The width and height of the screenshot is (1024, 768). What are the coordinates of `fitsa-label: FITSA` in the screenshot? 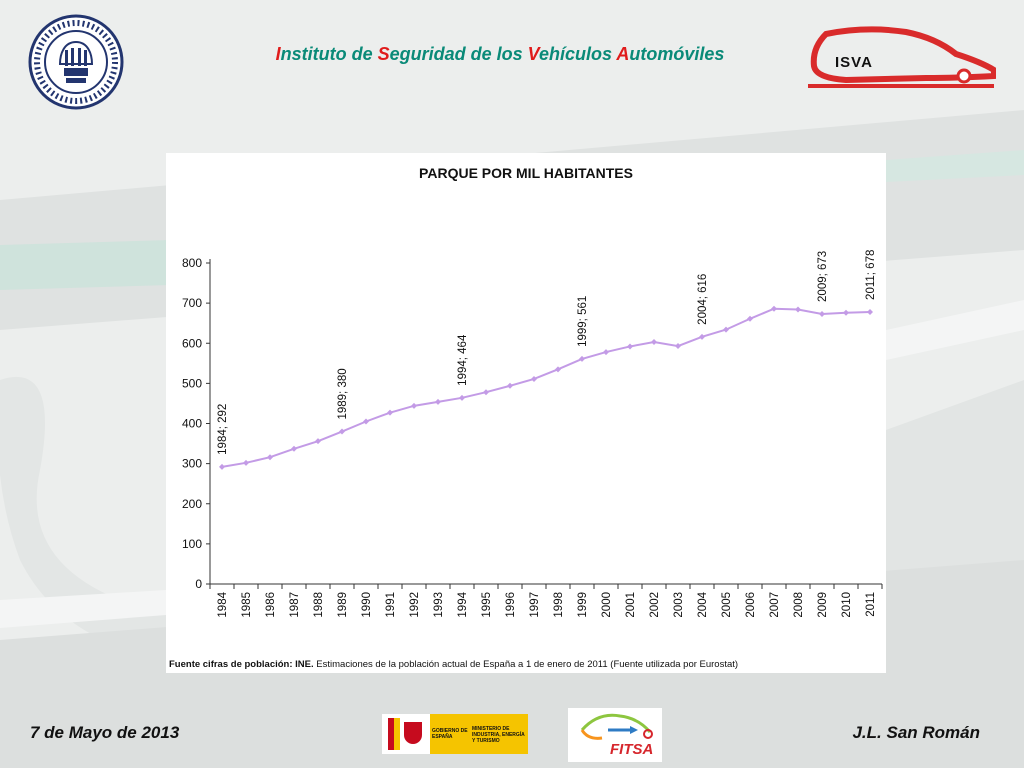 It's located at (632, 749).